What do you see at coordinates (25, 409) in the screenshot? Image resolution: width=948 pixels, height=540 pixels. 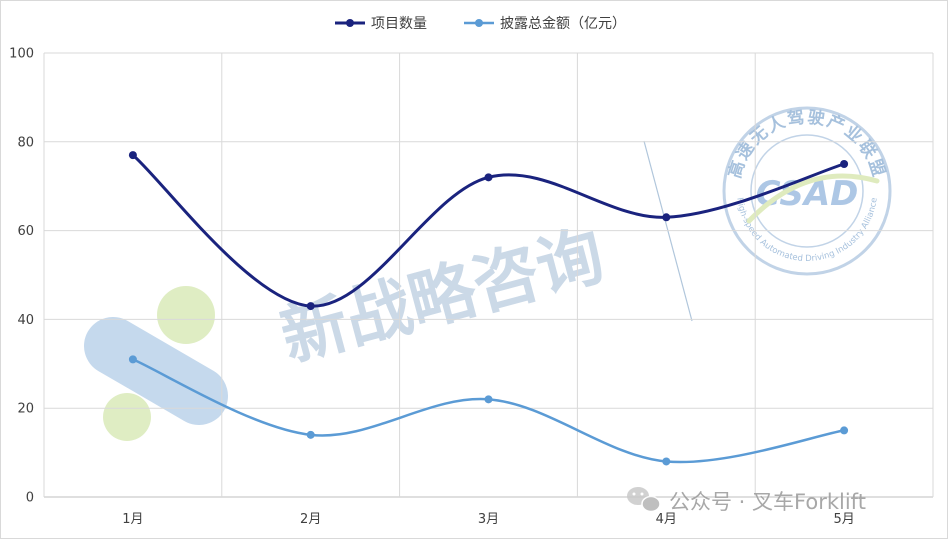 I see `y-tick-label: 20` at bounding box center [25, 409].